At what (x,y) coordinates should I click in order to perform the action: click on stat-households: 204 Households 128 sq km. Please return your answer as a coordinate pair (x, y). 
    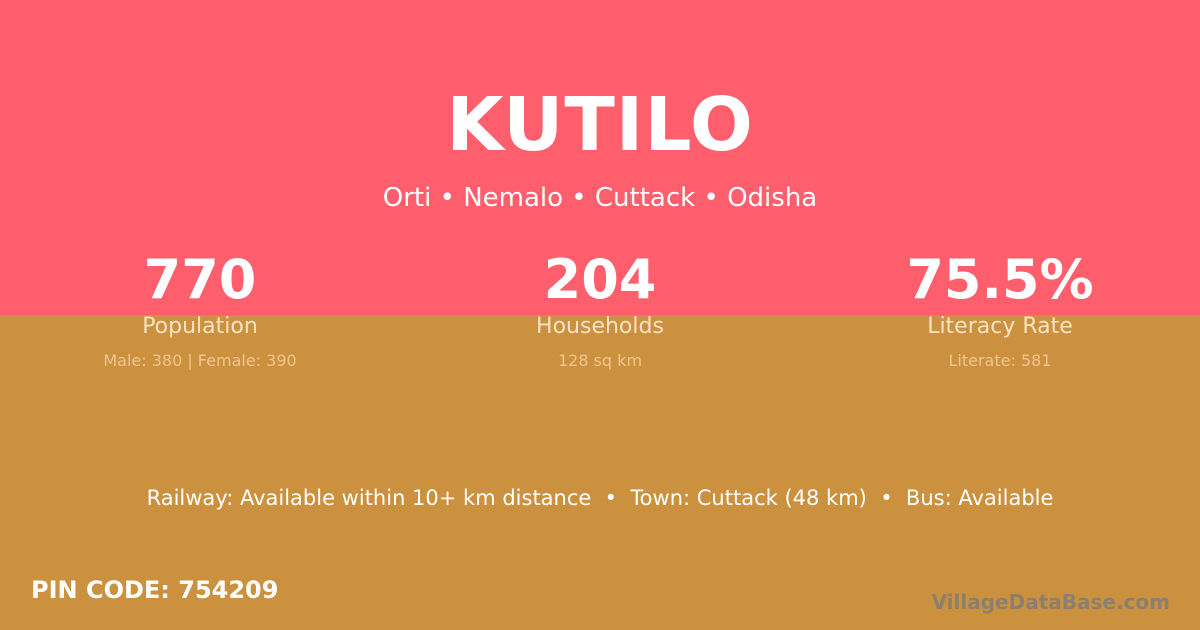
    Looking at the image, I should click on (600, 309).